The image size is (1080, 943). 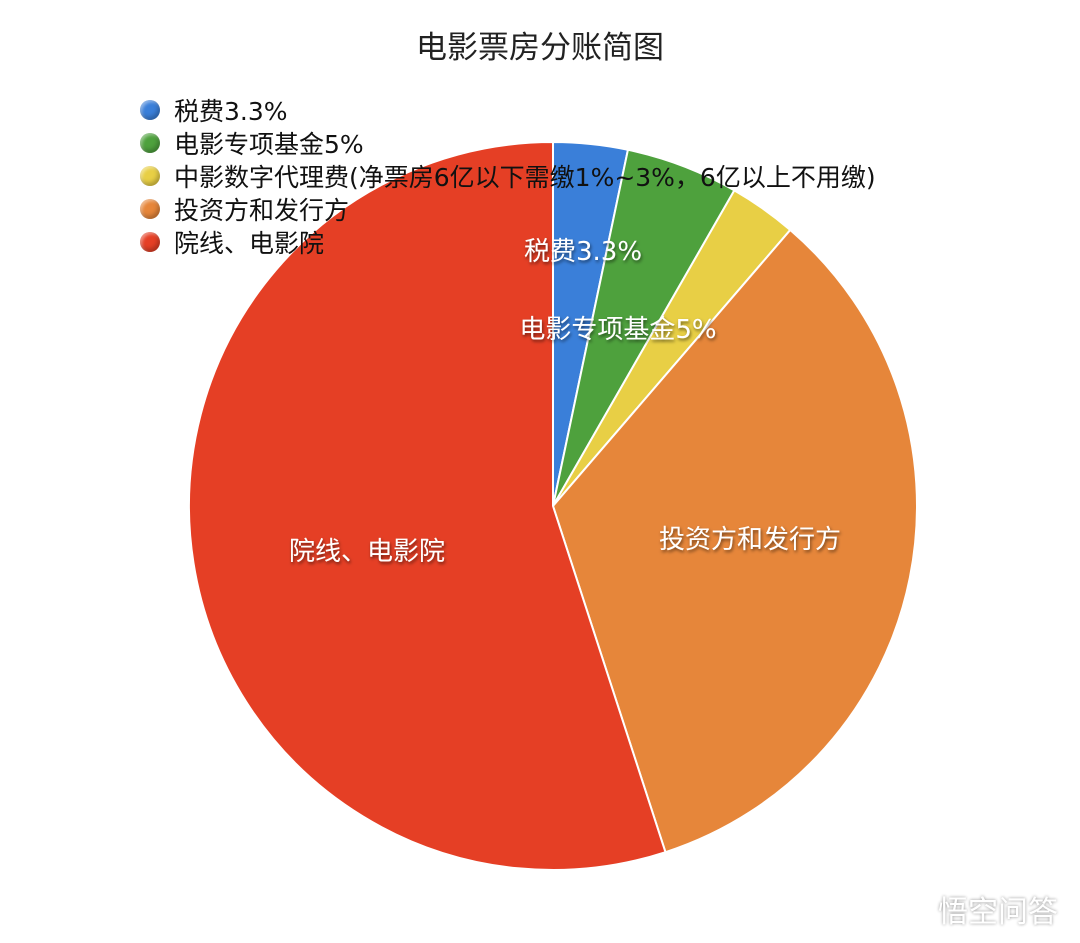 What do you see at coordinates (231, 111) in the screenshot?
I see `legend-label: 税费3.3%` at bounding box center [231, 111].